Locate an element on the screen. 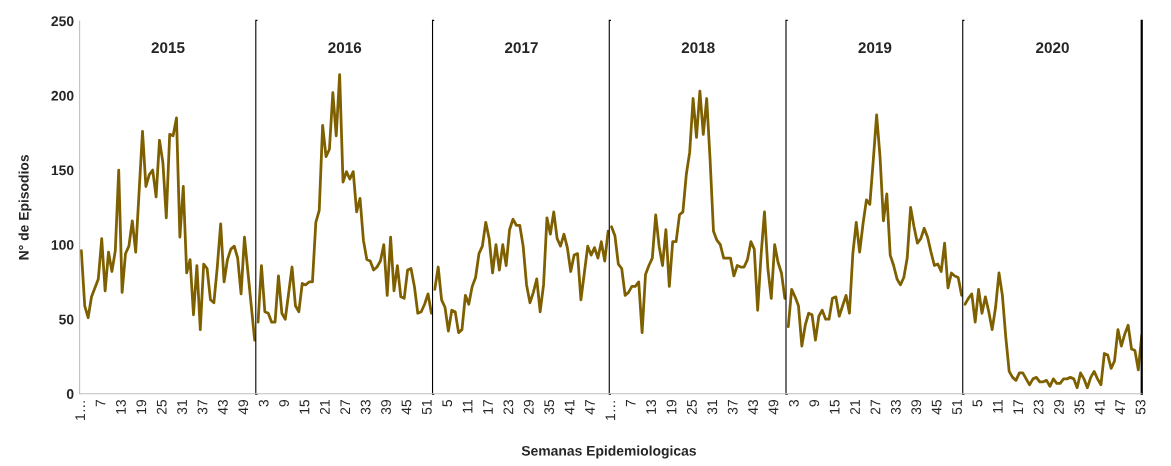  y-tick-label: 50 is located at coordinates (66, 319).